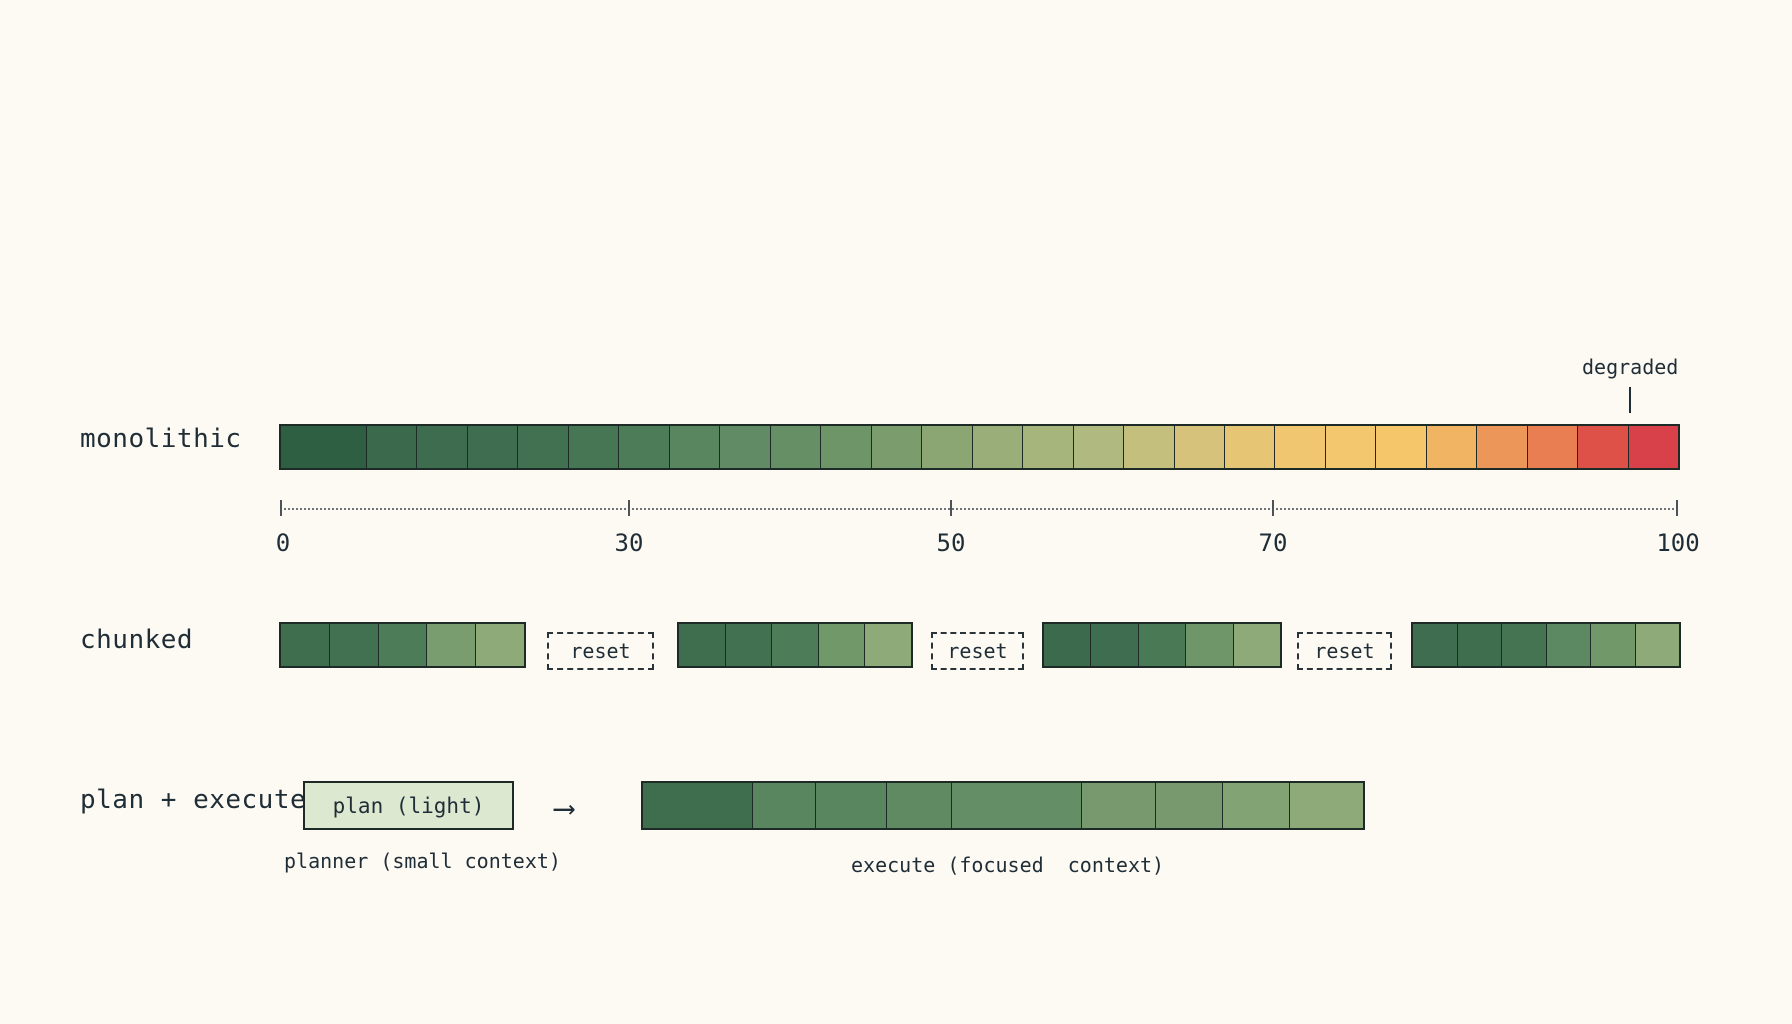 The width and height of the screenshot is (1792, 1024). I want to click on arrow-icon: ⟶, so click(564, 808).